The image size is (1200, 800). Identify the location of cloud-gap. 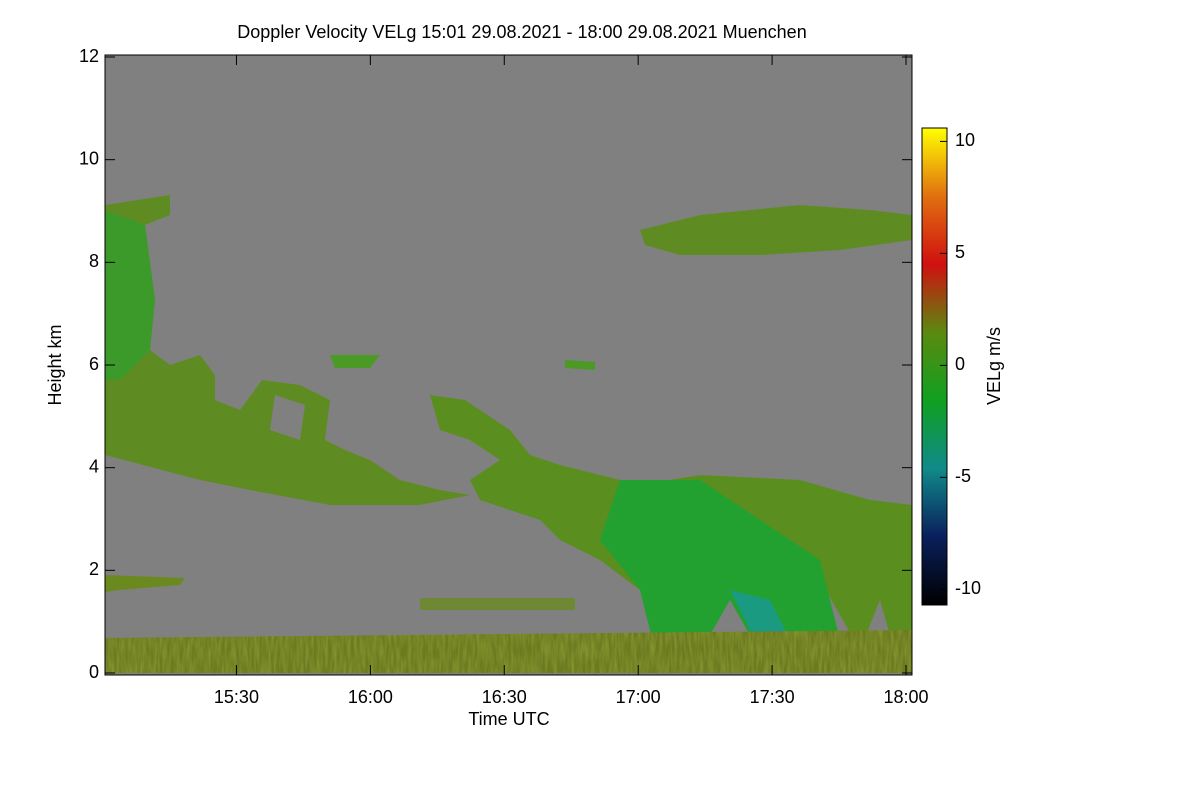
(287, 417).